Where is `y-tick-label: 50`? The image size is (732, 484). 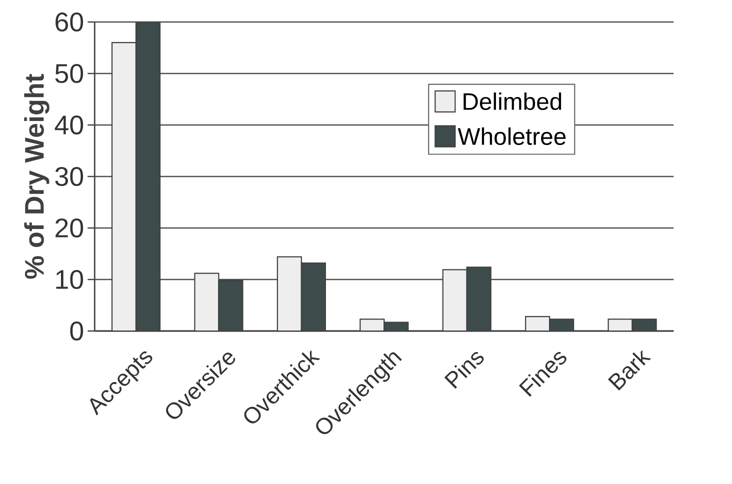
y-tick-label: 50 is located at coordinates (69, 74).